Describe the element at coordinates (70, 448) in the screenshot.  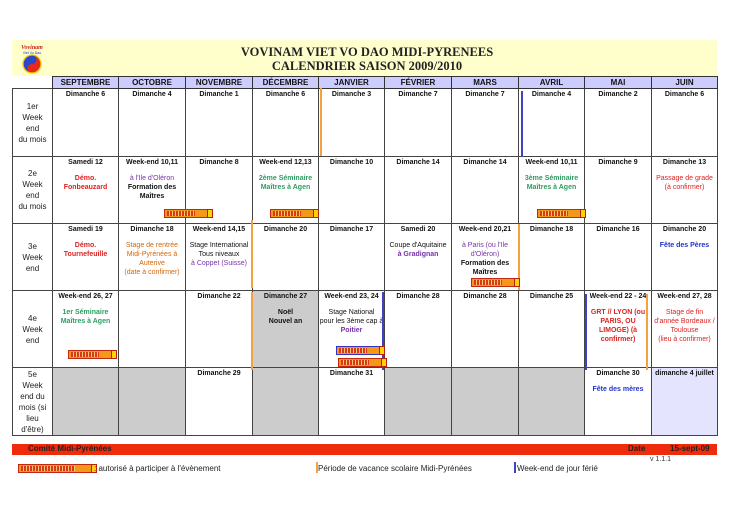
I see `committee-label: Comité Midi-Pyrénées` at that location.